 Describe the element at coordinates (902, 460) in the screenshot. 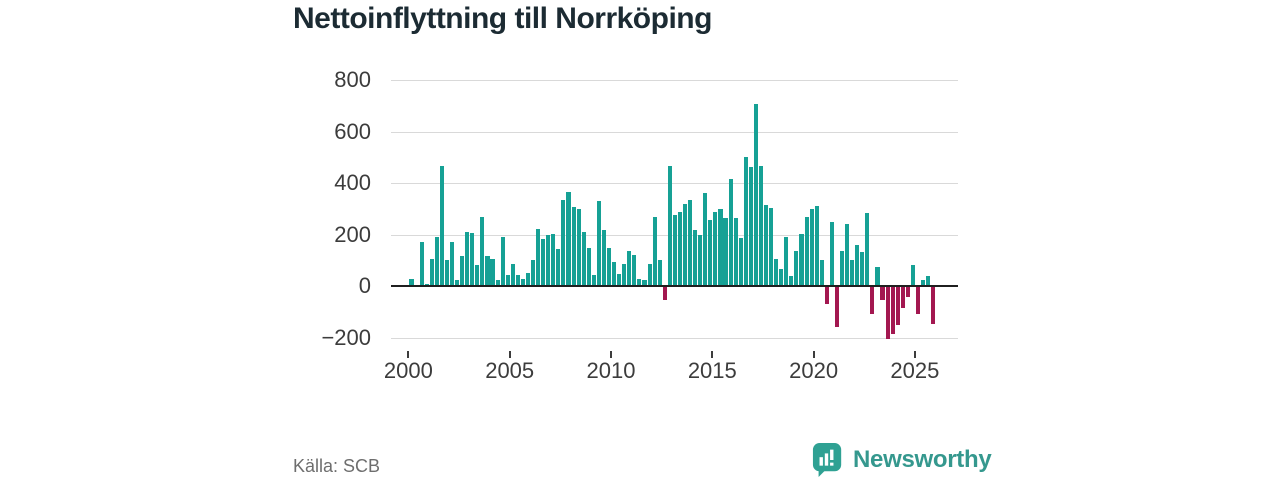

I see `brand-lockup: Newsworthy` at that location.